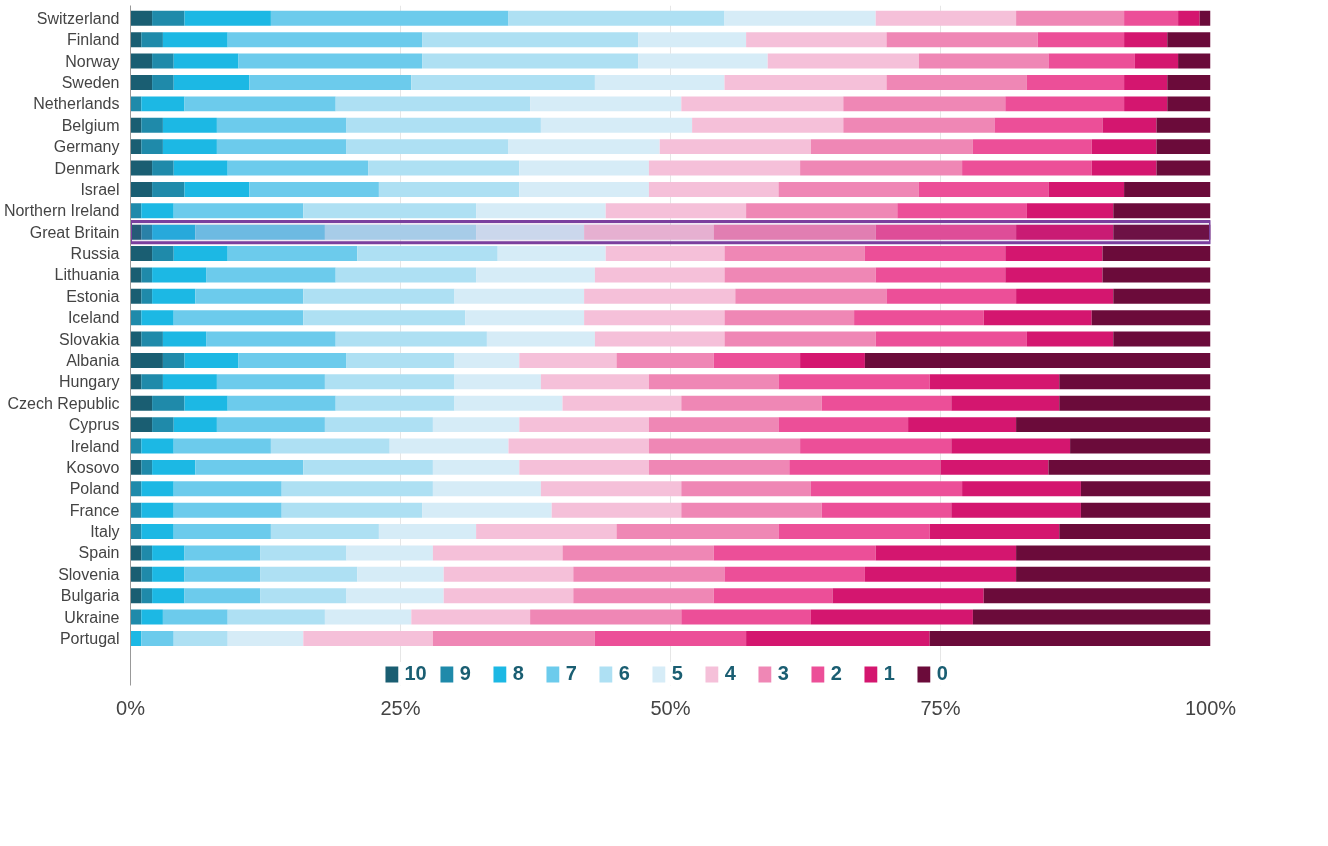 The height and width of the screenshot is (846, 1328). Describe the element at coordinates (95, 446) in the screenshot. I see `y-tick-label: Ireland` at that location.